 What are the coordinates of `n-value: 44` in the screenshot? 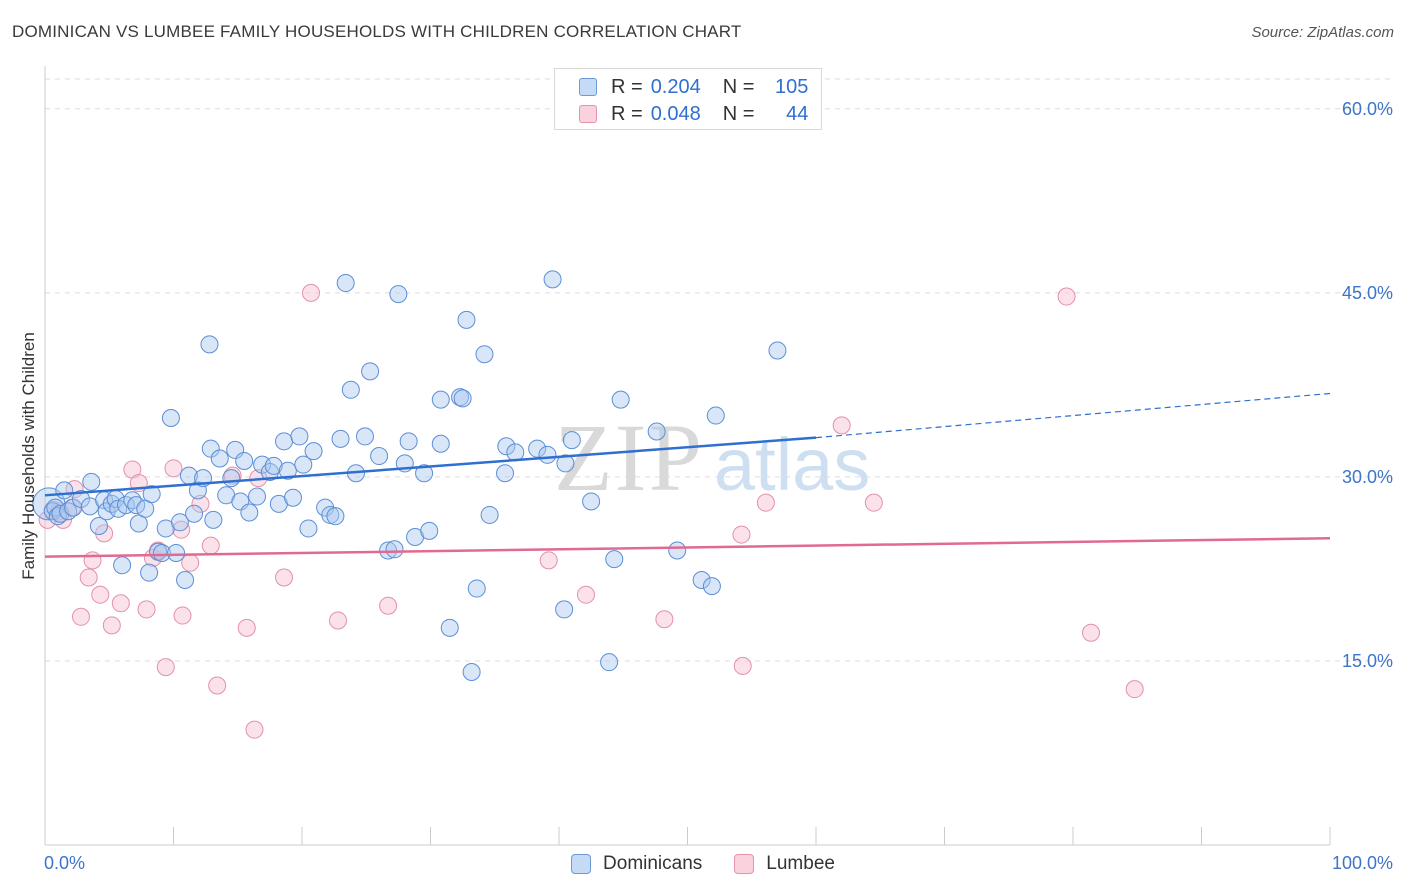 It's located at (797, 113).